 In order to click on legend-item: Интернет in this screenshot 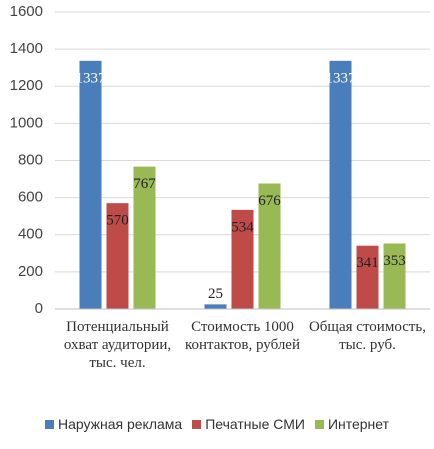, I will do `click(352, 424)`.